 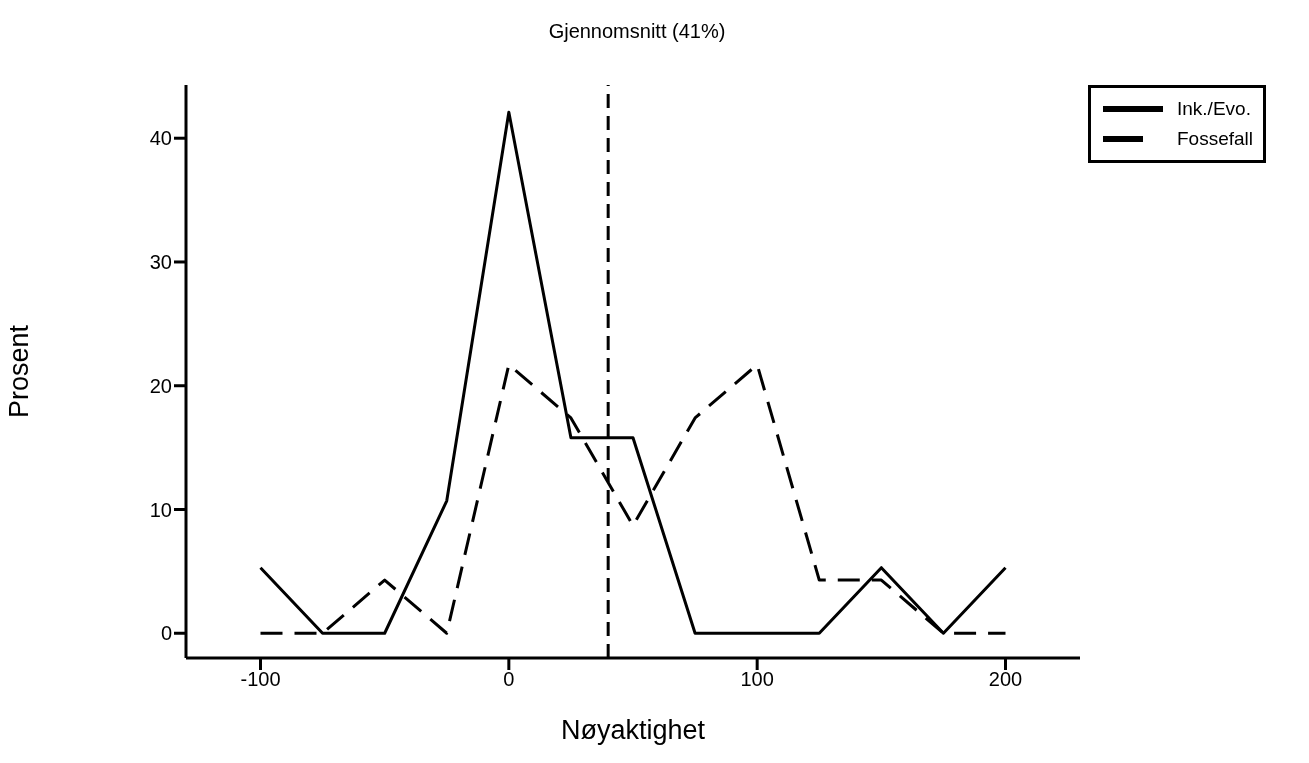 What do you see at coordinates (160, 138) in the screenshot?
I see `y-tick-label: 40` at bounding box center [160, 138].